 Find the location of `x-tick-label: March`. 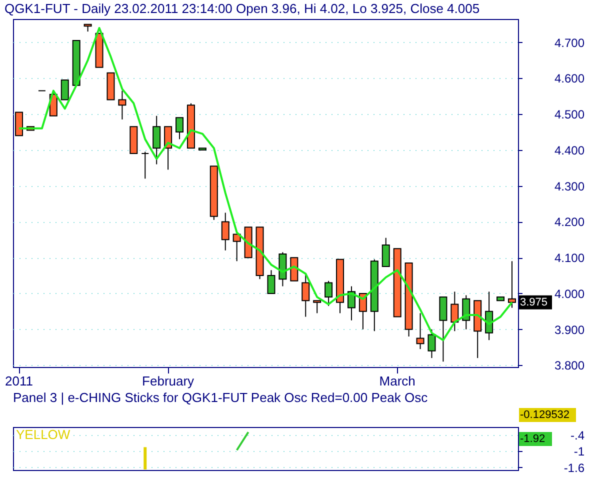

x-tick-label: March is located at coordinates (397, 381).